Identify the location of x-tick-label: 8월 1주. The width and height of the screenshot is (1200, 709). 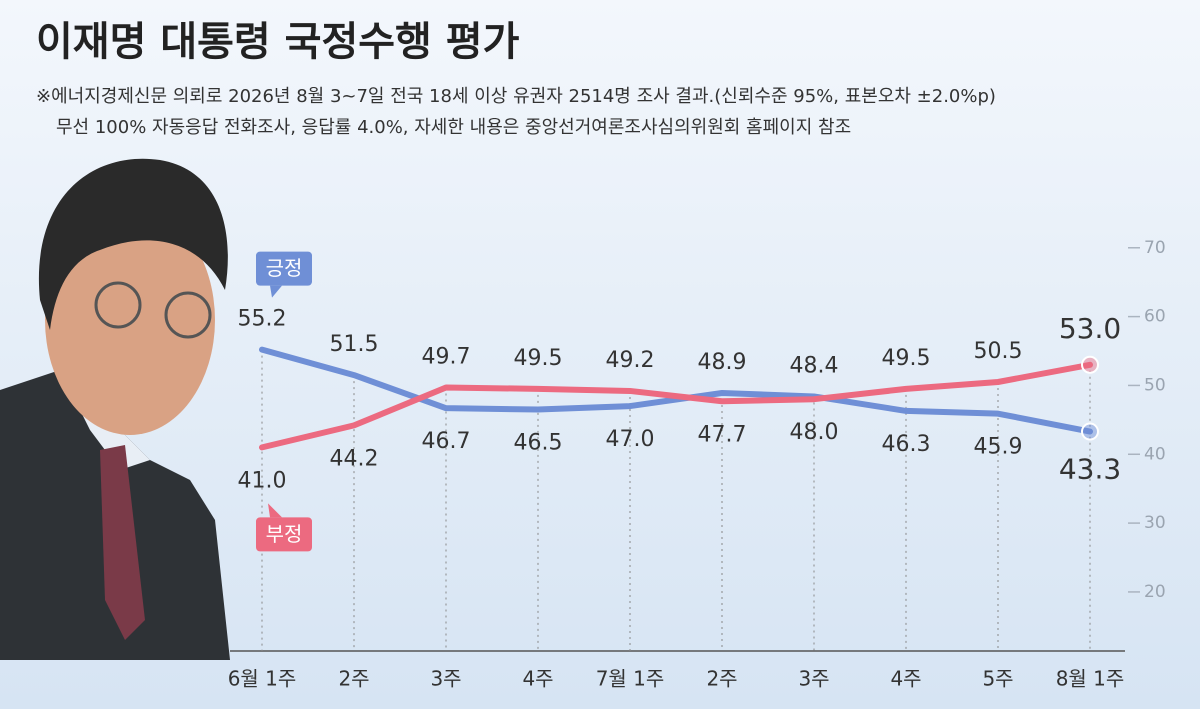
(1090, 679).